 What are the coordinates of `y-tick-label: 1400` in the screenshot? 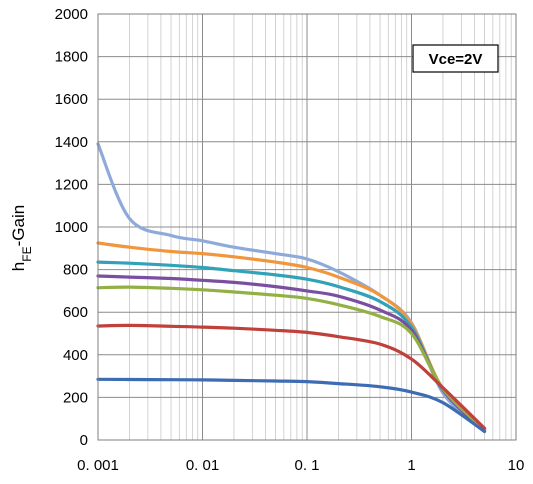 It's located at (71, 142).